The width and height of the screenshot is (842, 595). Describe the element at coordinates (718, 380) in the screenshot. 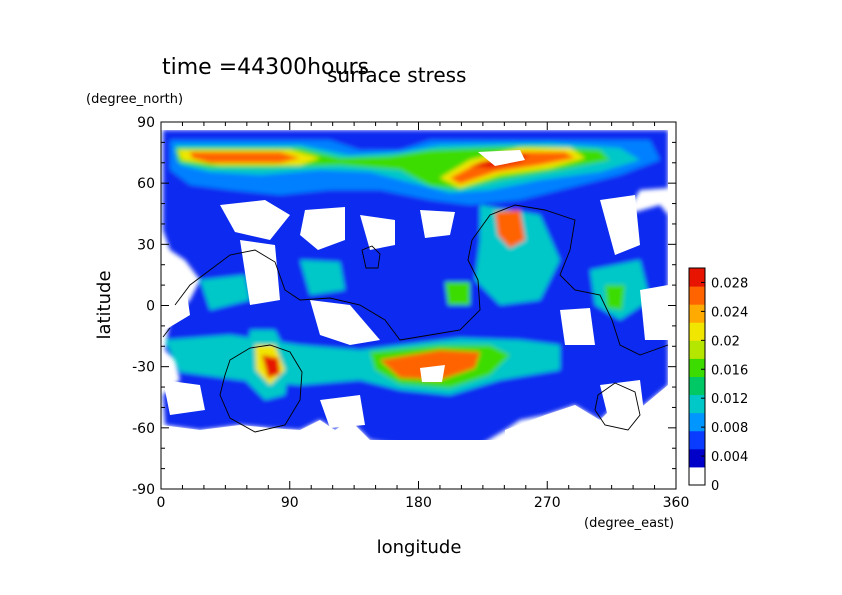

I see `colorbar: 0.028 0.024 0.02 0.016 0.012 0.008 0.004 0` at that location.